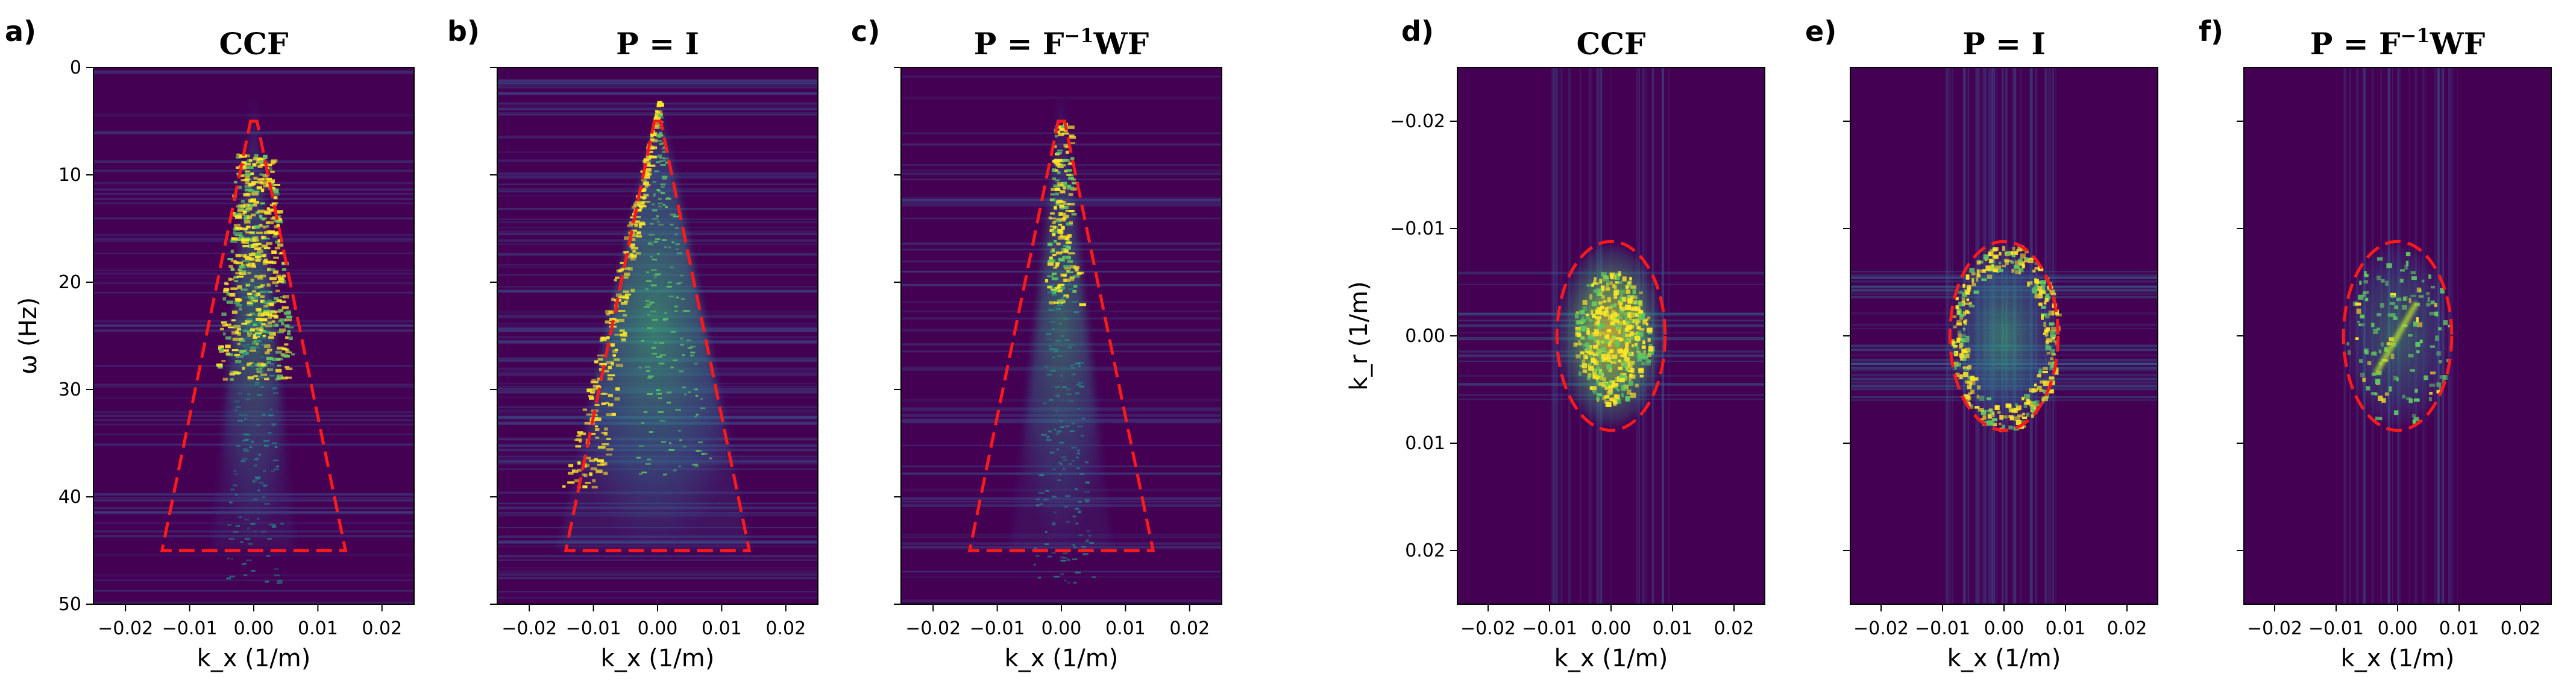 The image size is (2576, 688). Describe the element at coordinates (2211, 31) in the screenshot. I see `panel-letter: f)` at that location.